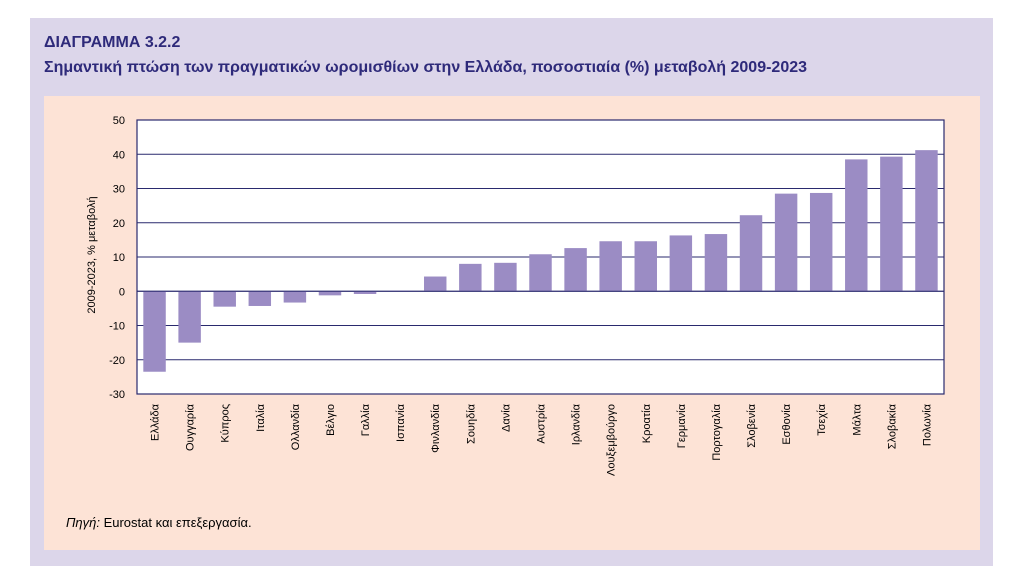  I want to click on y-tick-label: 40, so click(119, 155).